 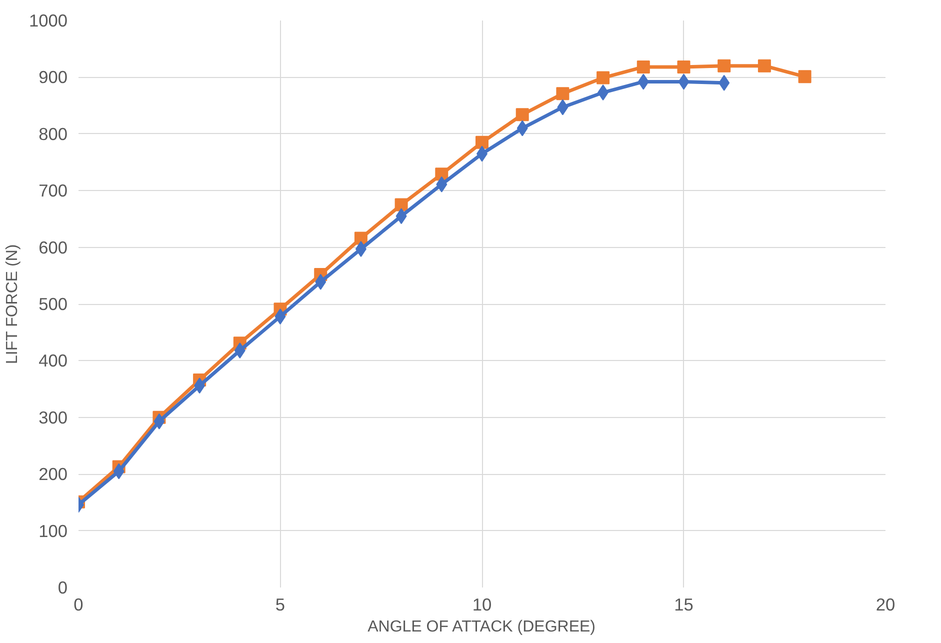 What do you see at coordinates (482, 604) in the screenshot?
I see `x-tick-label: 10` at bounding box center [482, 604].